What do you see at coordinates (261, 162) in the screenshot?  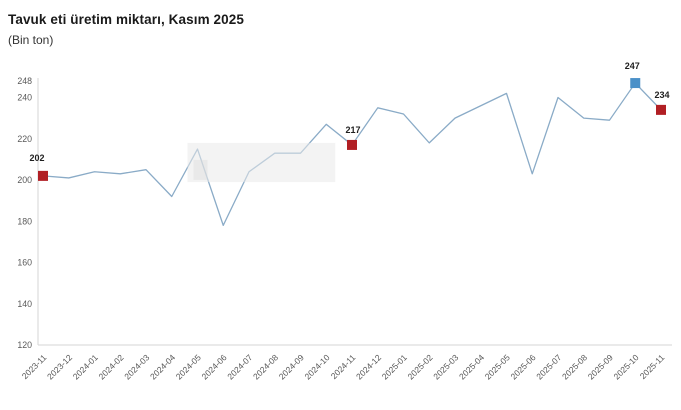 I see `highlight-band` at bounding box center [261, 162].